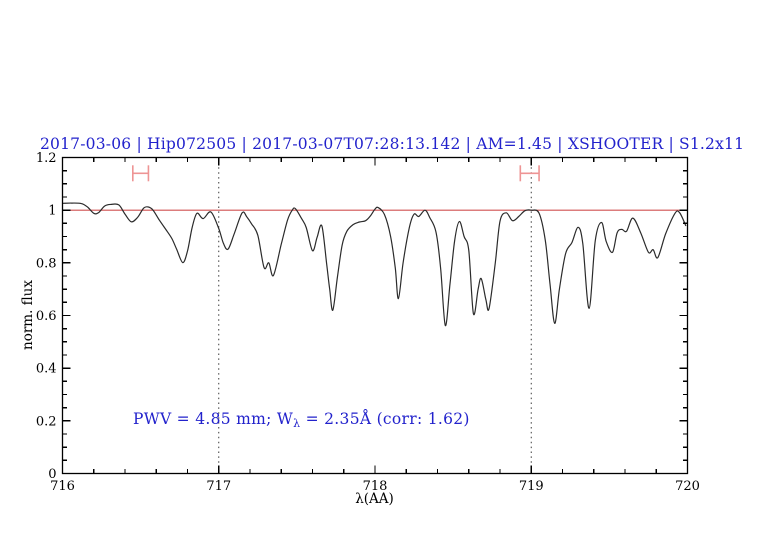  I want to click on y-tick-label: 0.4, so click(46, 369).